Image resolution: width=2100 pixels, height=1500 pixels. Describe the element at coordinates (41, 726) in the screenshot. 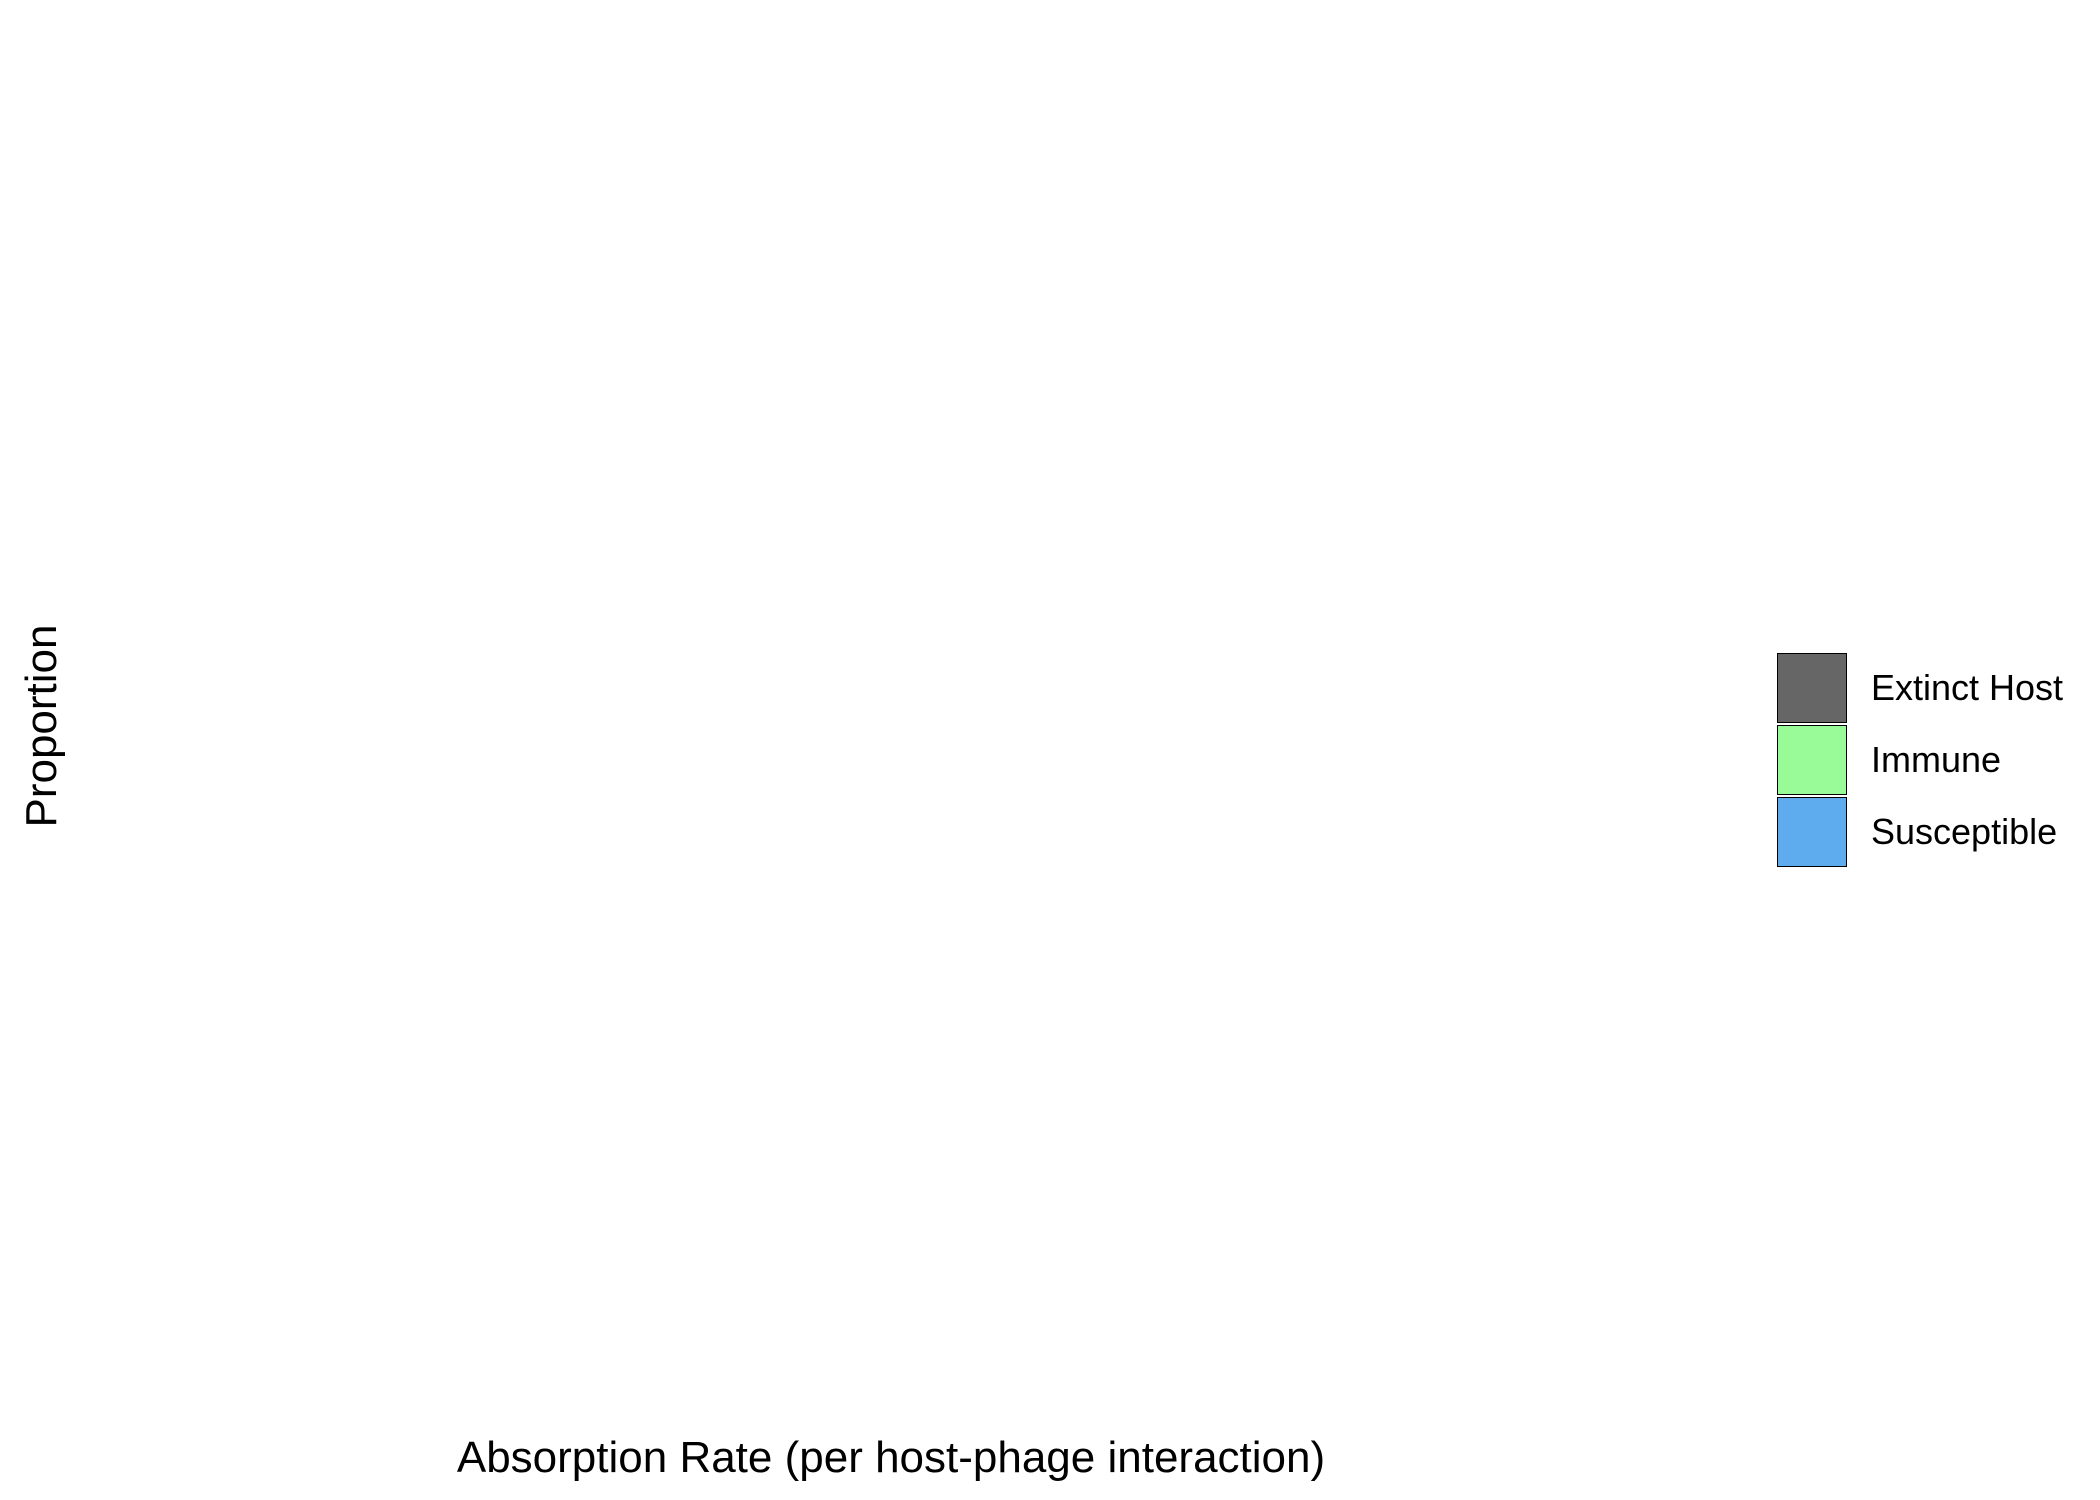

I see `y-axis-title: Proportion` at that location.